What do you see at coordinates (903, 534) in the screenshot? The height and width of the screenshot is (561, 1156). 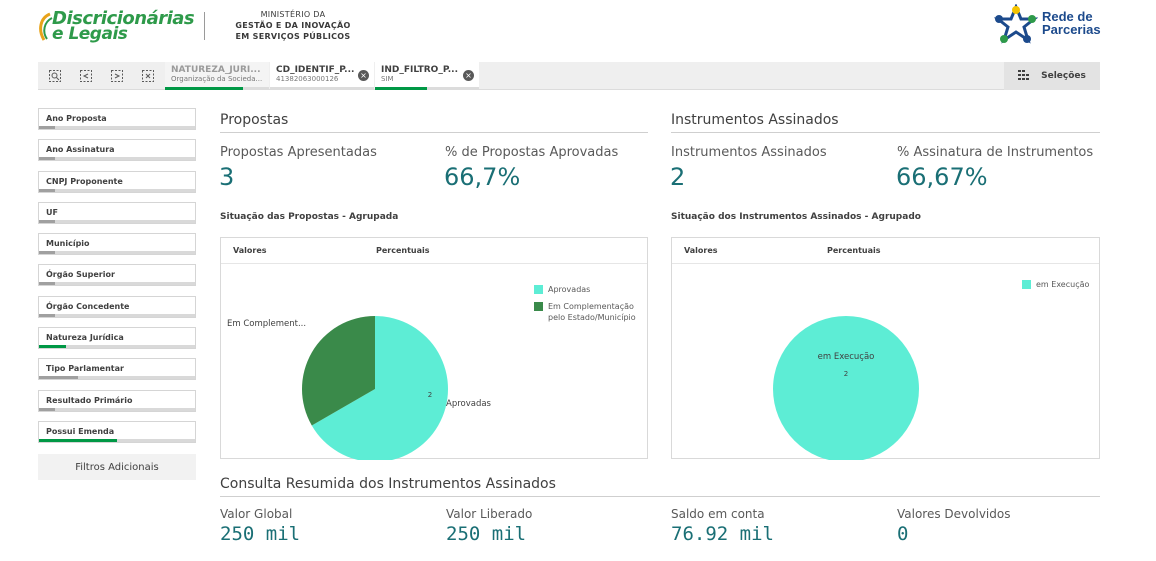 I see `valores-devolvidos-value: 0` at bounding box center [903, 534].